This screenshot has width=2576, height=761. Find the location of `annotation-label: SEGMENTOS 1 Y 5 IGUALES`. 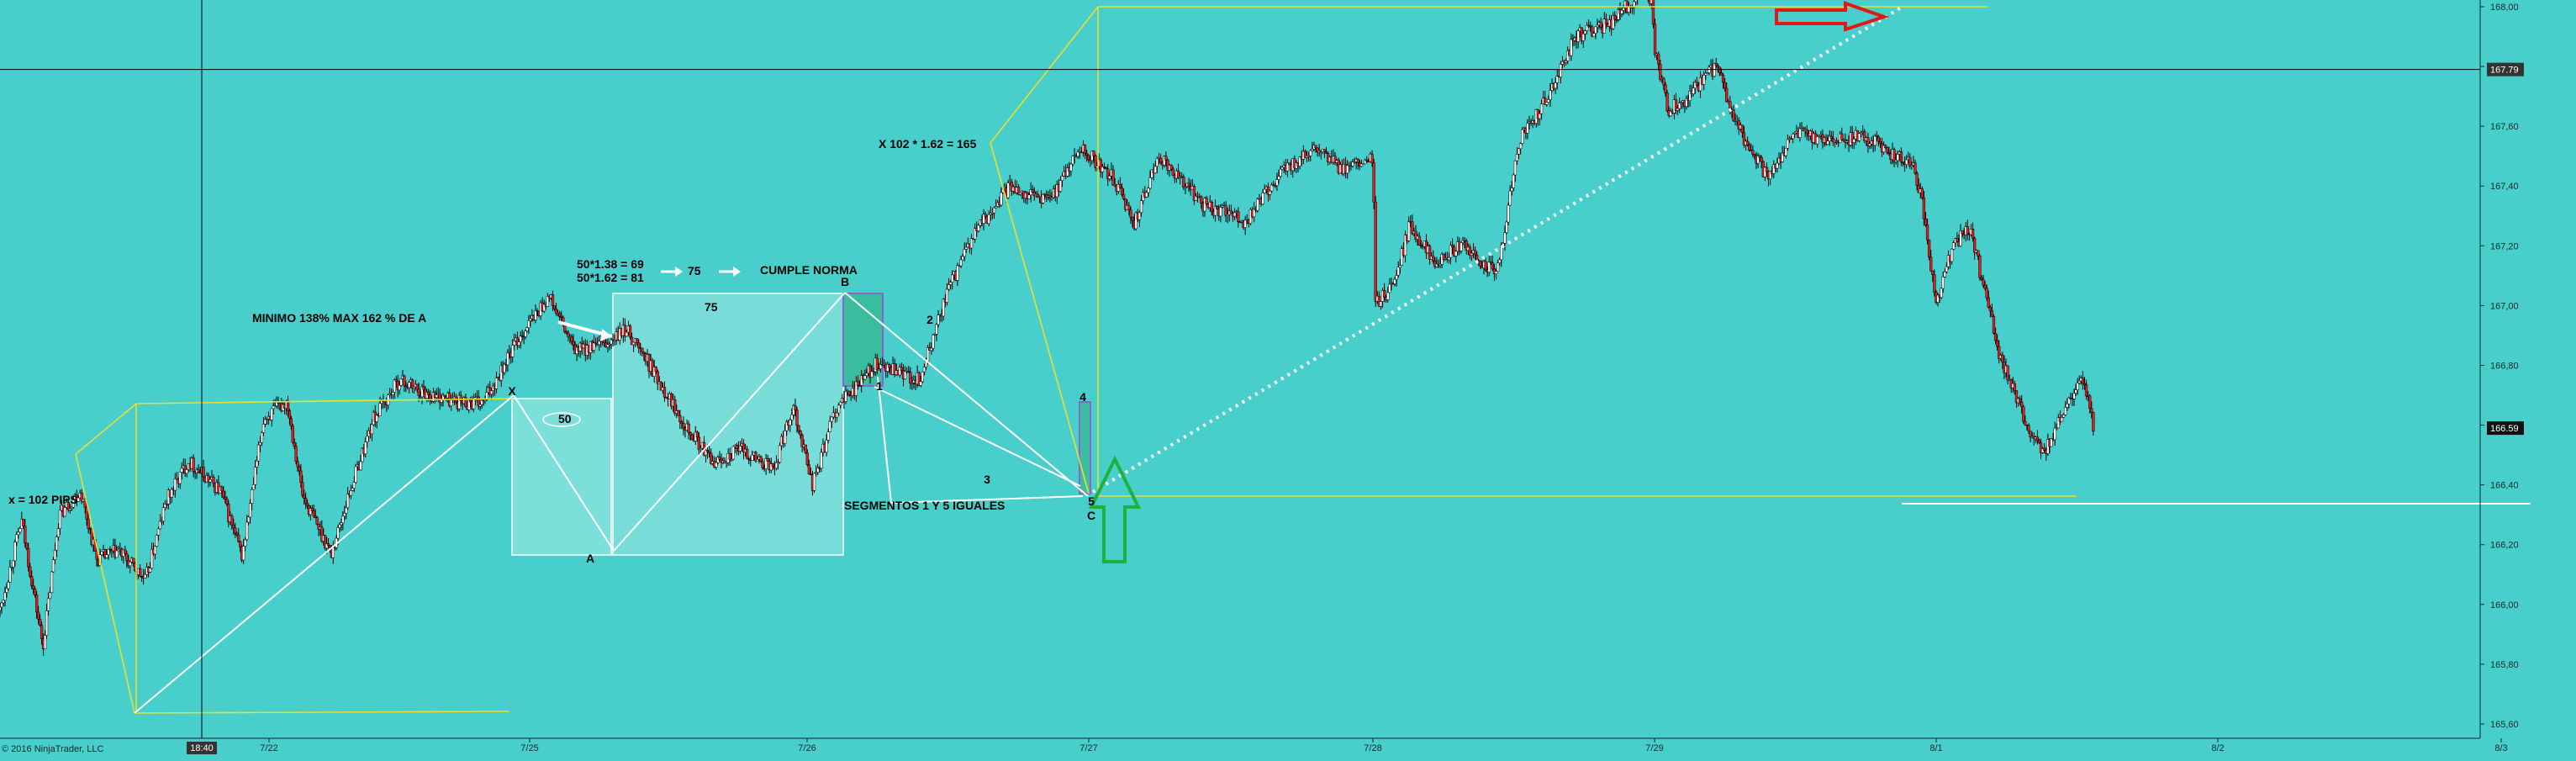

annotation-label: SEGMENTOS 1 Y 5 IGUALES is located at coordinates (924, 505).